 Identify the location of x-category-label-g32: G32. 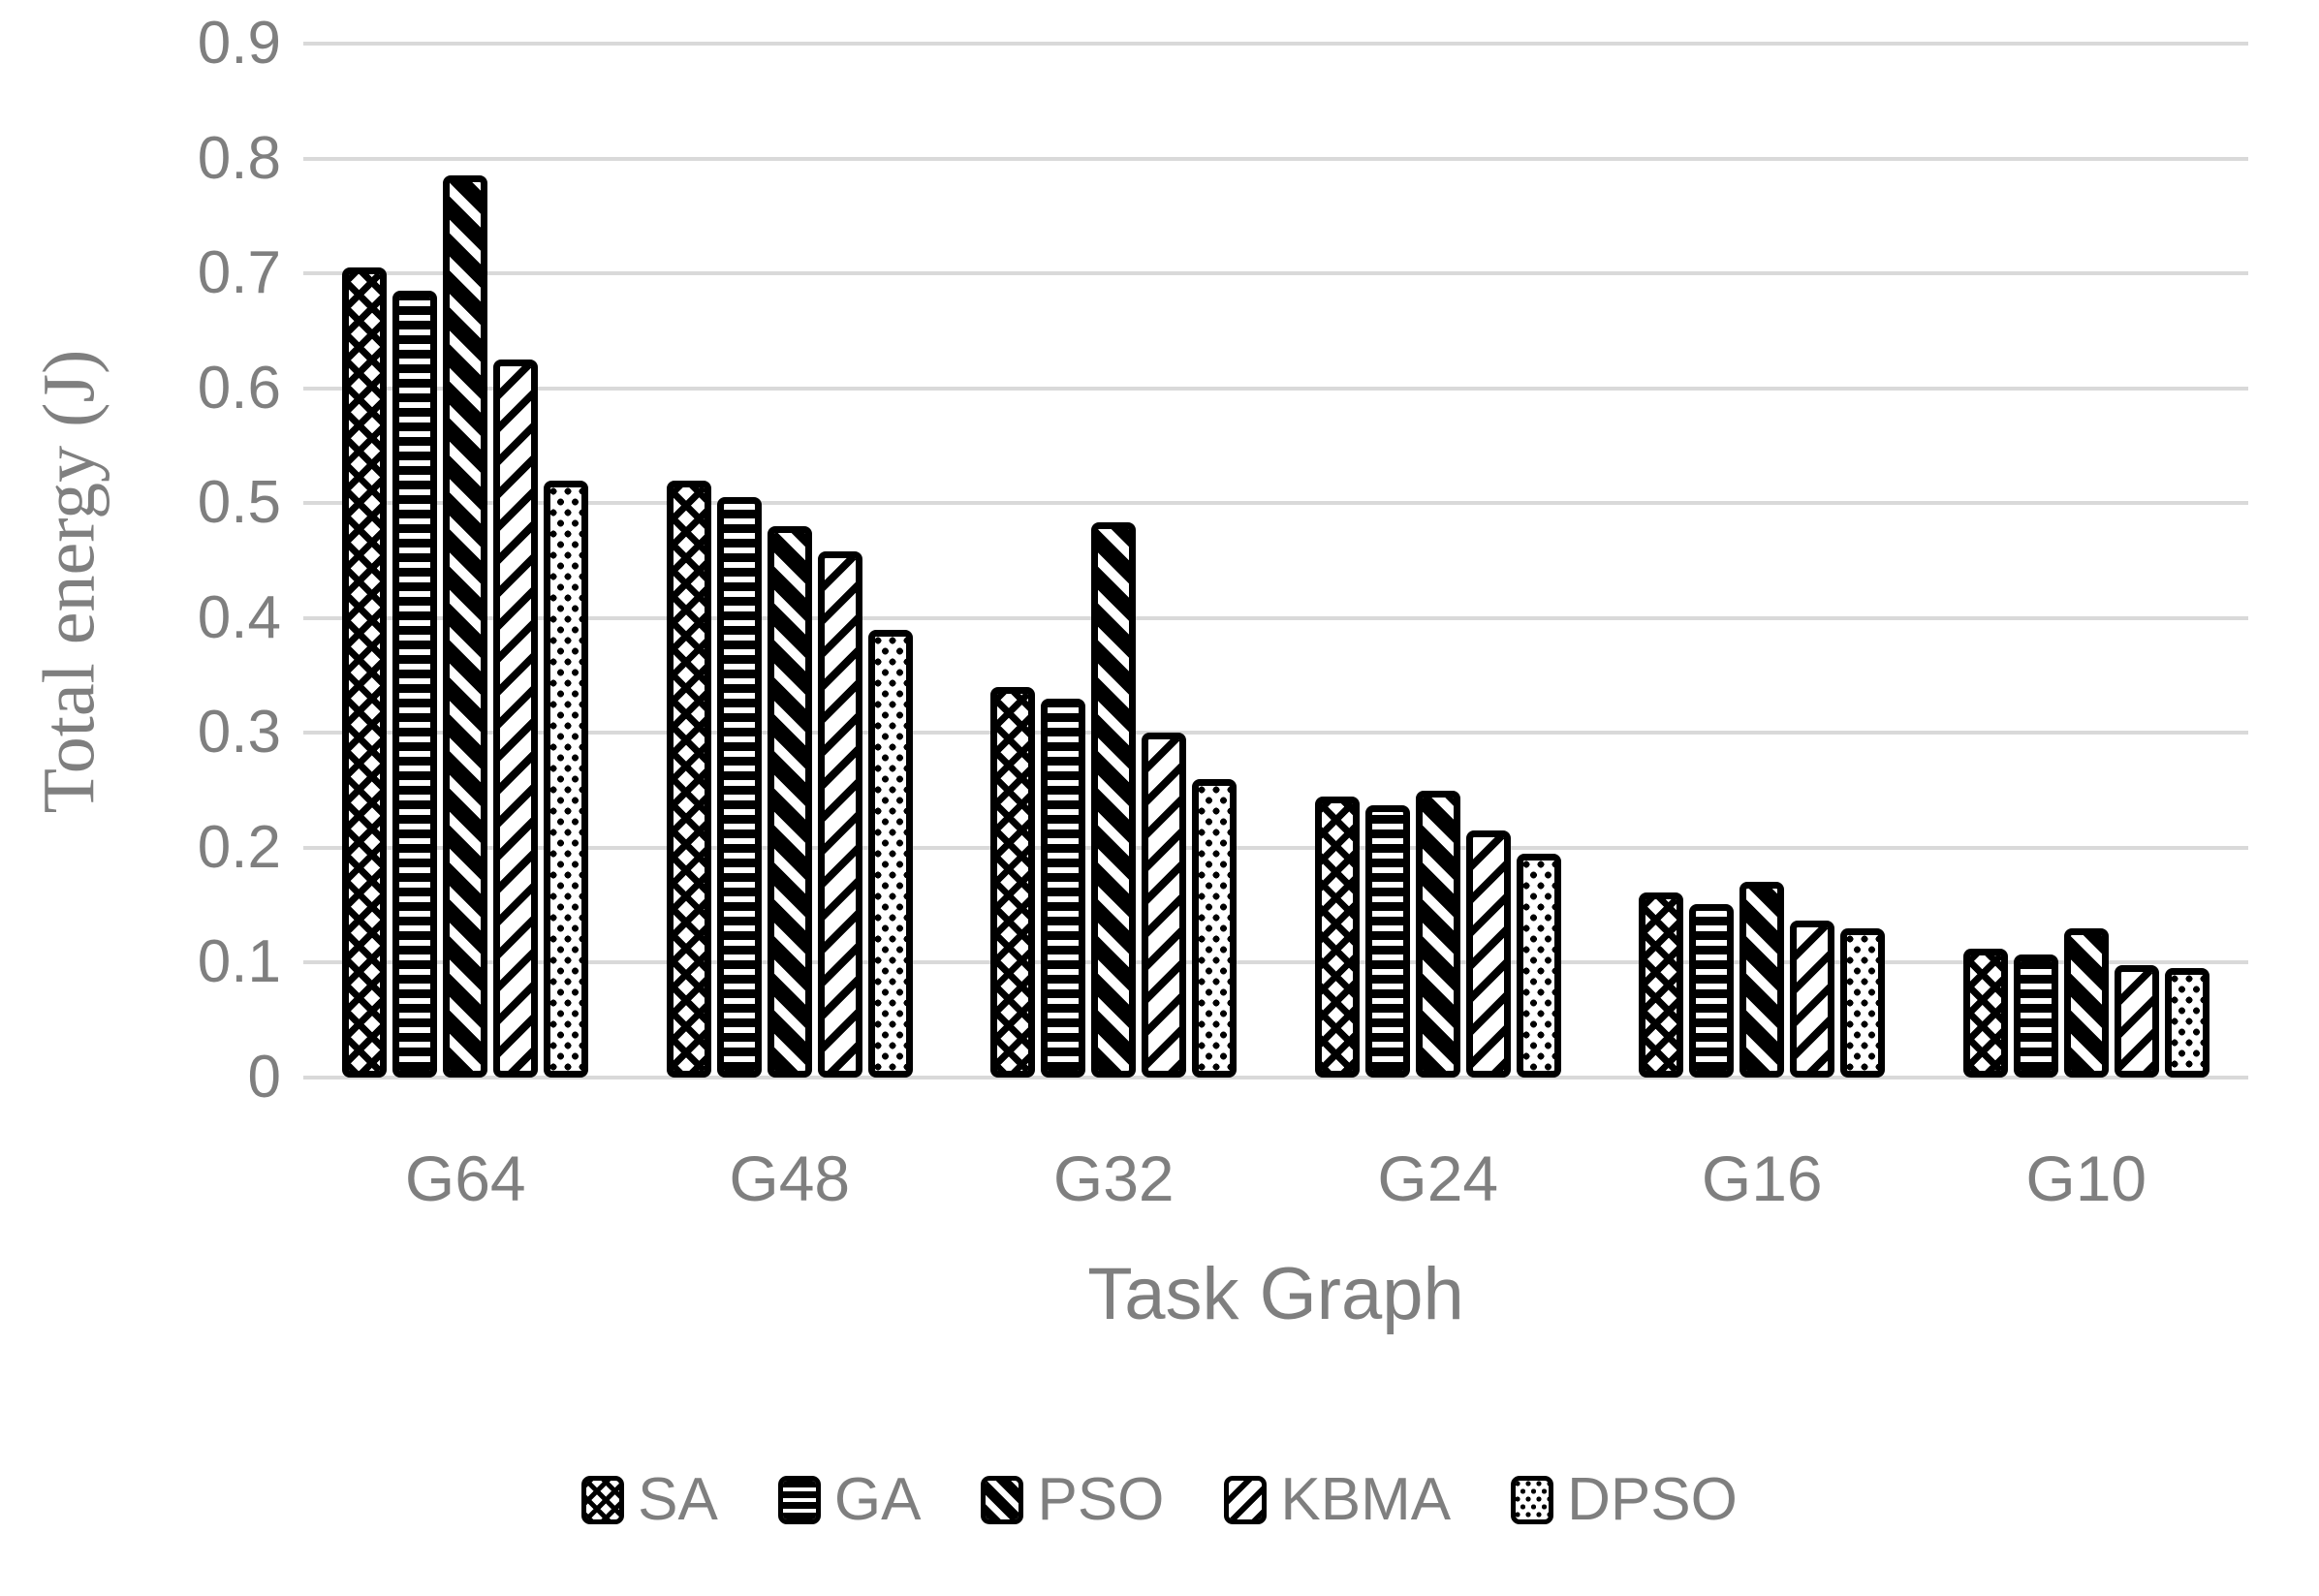
(1113, 1178).